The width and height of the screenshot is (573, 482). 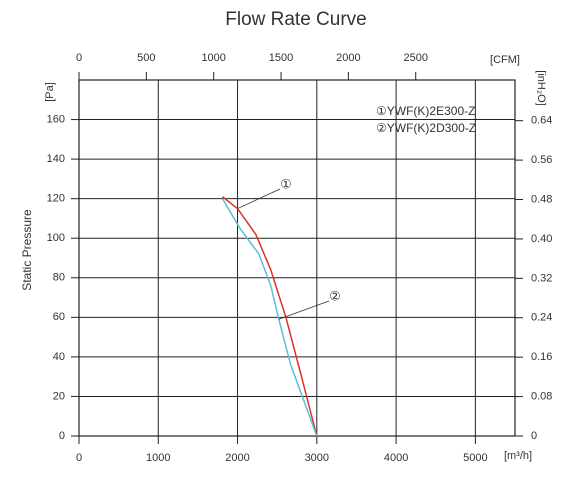 What do you see at coordinates (425, 111) in the screenshot?
I see `legend-entry: ①YWF(K)2E300-Z` at bounding box center [425, 111].